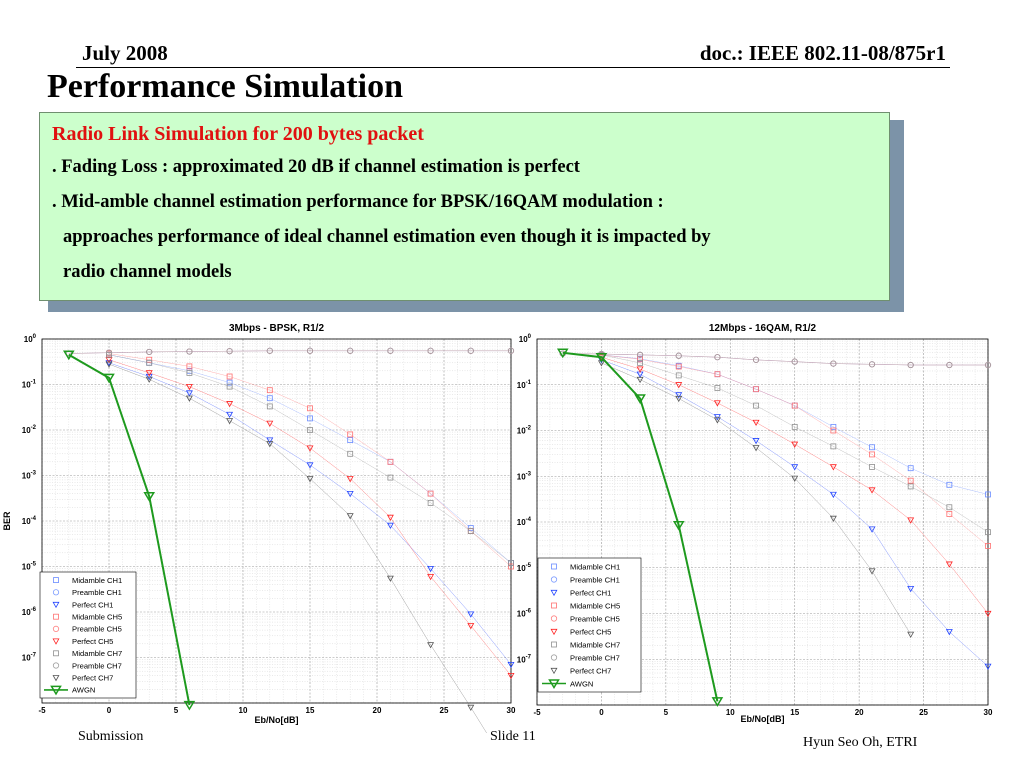  What do you see at coordinates (111, 736) in the screenshot?
I see `footer-submission: Submission` at bounding box center [111, 736].